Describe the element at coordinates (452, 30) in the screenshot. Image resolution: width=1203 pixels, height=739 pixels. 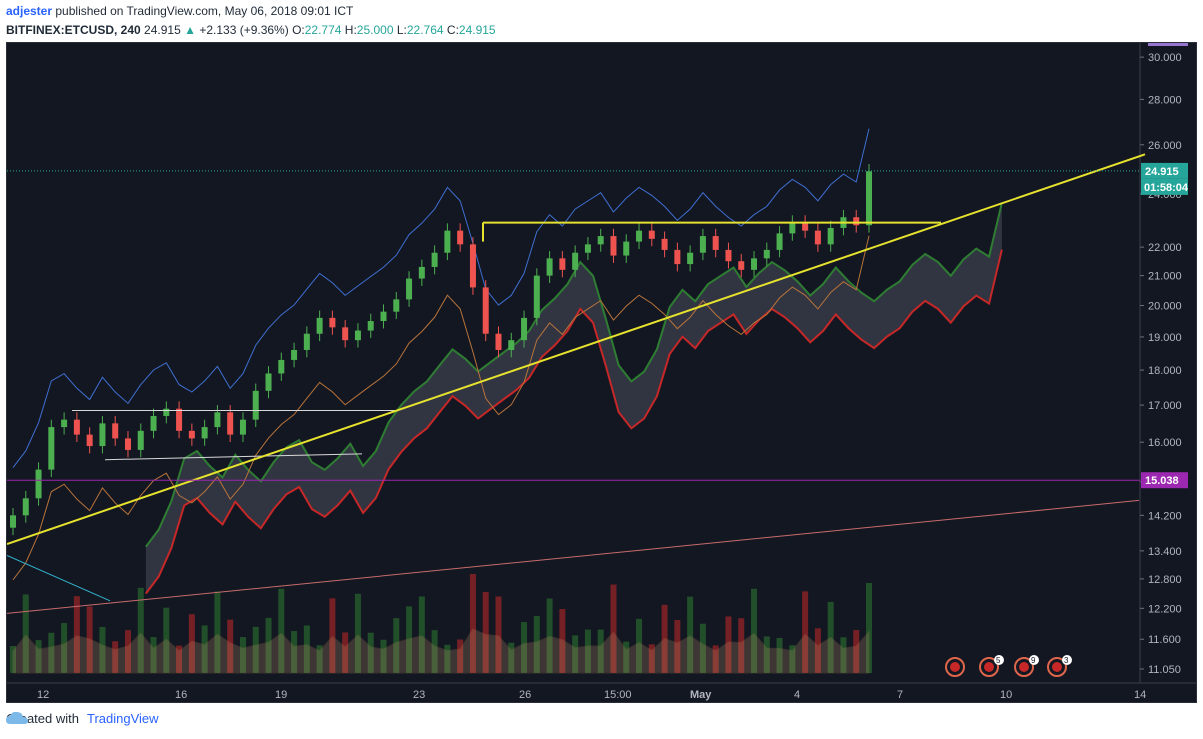
I see `close-label: C:` at that location.